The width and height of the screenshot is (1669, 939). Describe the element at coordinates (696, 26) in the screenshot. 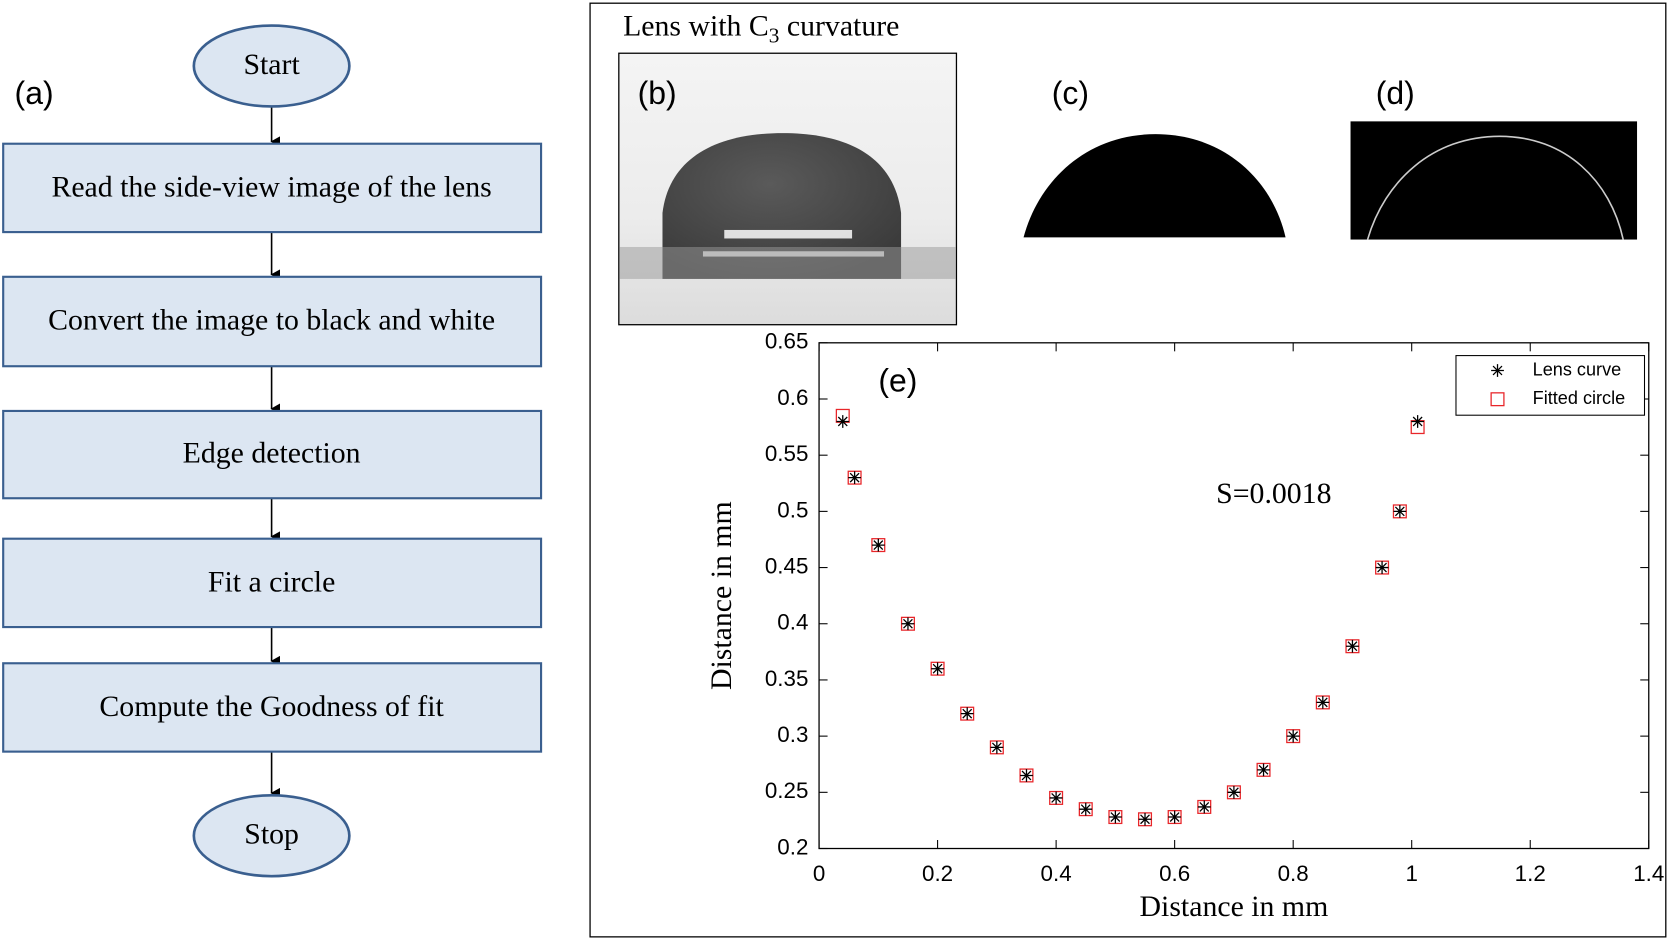

I see `title-text: Lens with C` at that location.